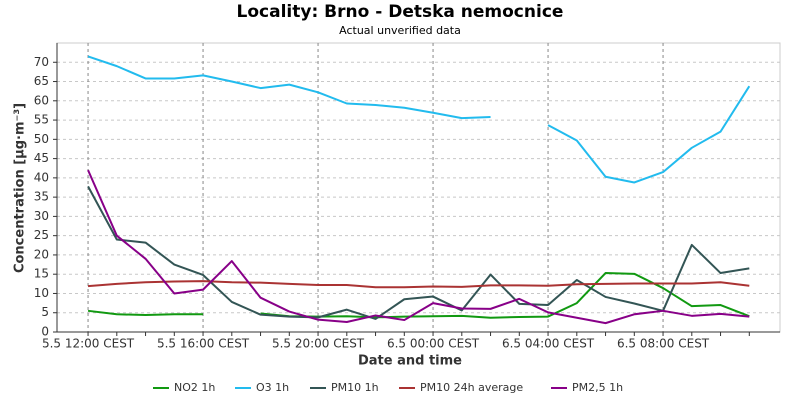  Describe the element at coordinates (41, 197) in the screenshot. I see `y-tick-label: 35` at that location.